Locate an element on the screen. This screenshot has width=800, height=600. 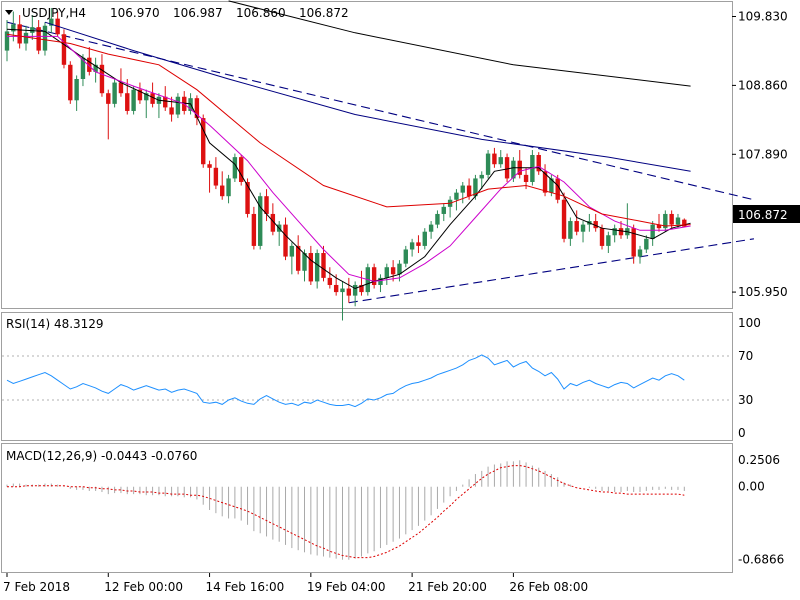
time-tick-label: 12 Feb 00:00 is located at coordinates (143, 587).